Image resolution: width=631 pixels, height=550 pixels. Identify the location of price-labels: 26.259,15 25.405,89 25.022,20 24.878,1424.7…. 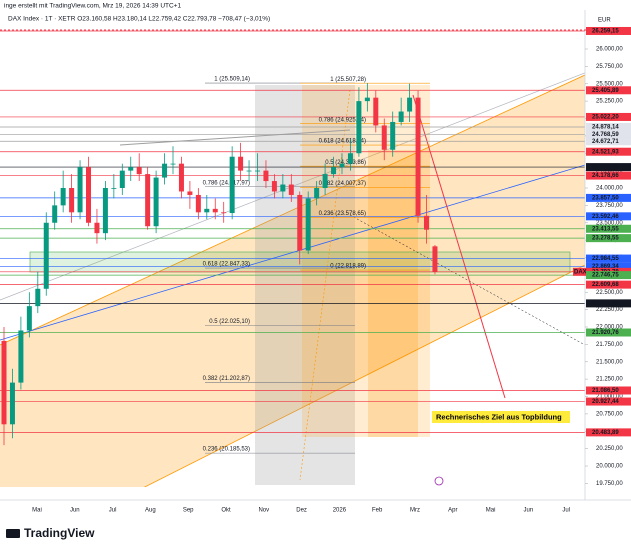
(602, 231).